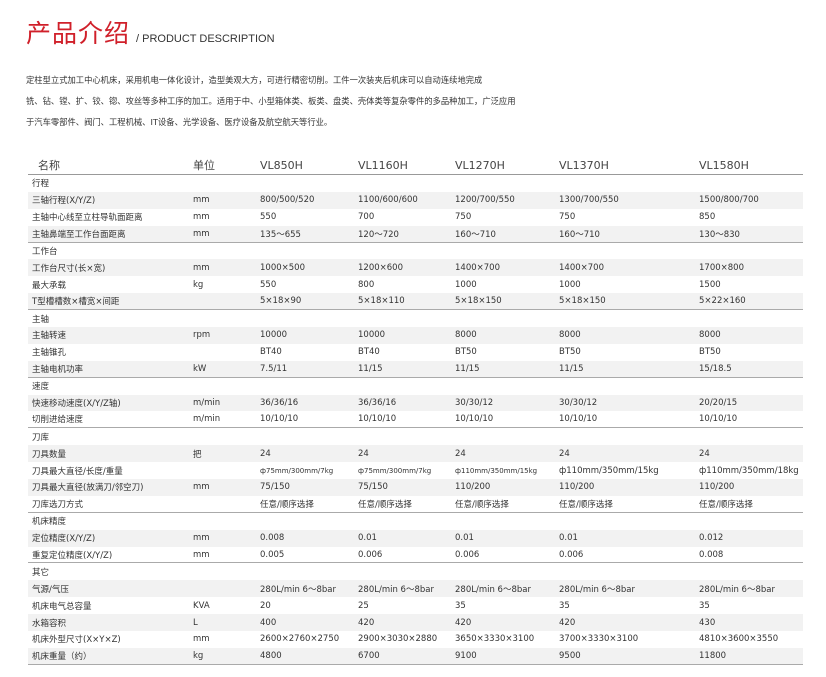  I want to click on spec-value: 5×18×90, so click(281, 301).